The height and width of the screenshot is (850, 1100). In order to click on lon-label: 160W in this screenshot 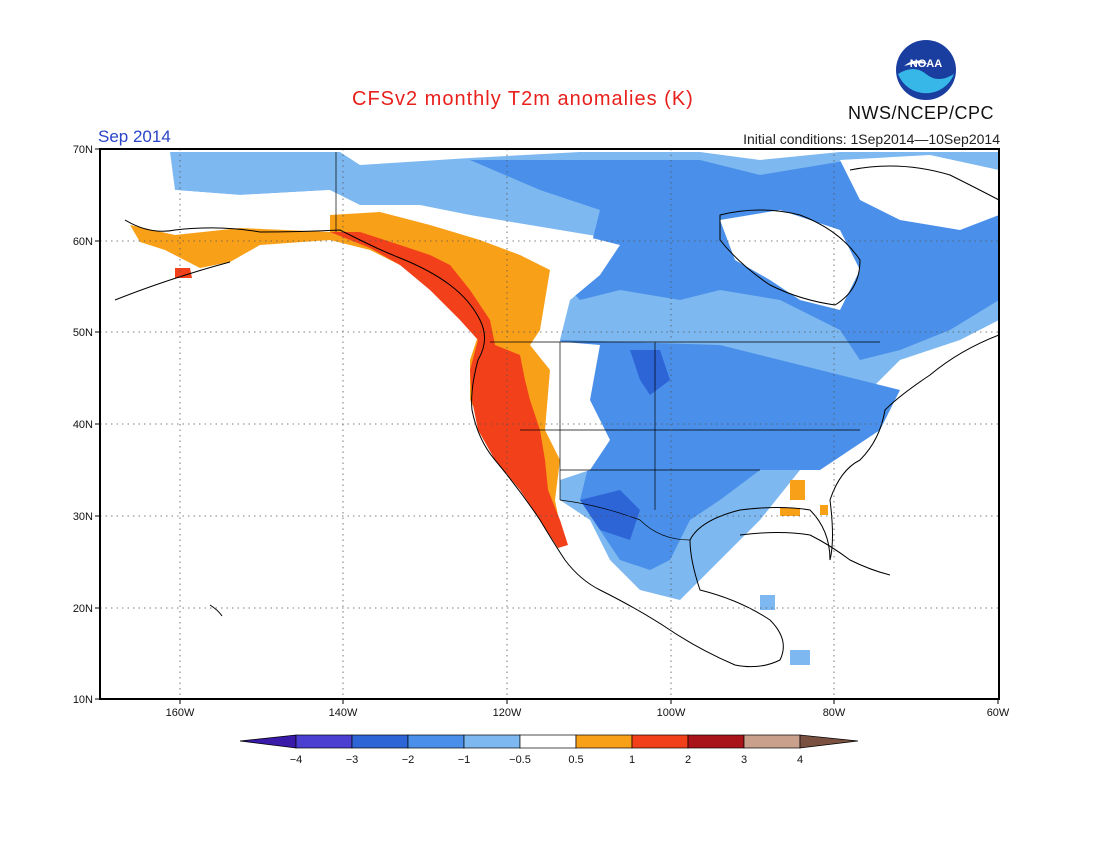, I will do `click(180, 713)`.